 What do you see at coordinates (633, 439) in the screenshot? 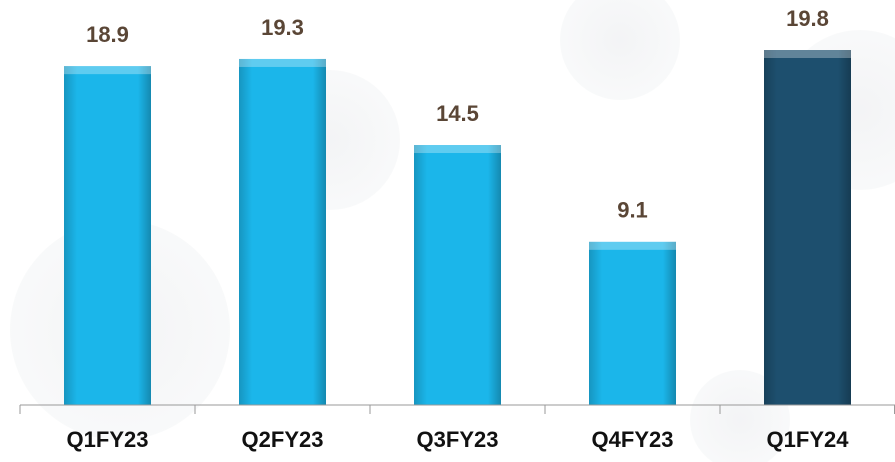
I see `x-tick-label: Q4FY23` at bounding box center [633, 439].